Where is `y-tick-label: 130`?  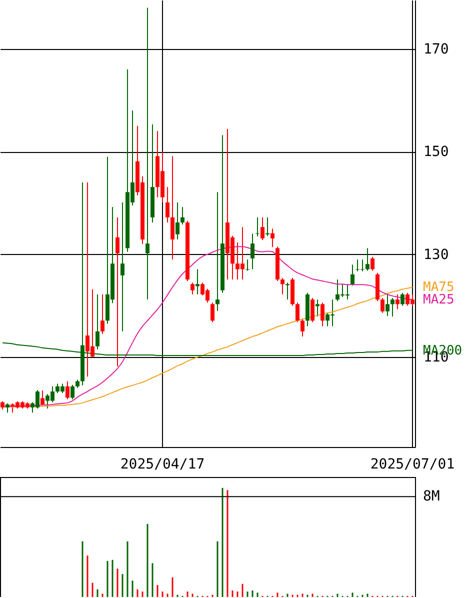 y-tick-label: 130 is located at coordinates (436, 254).